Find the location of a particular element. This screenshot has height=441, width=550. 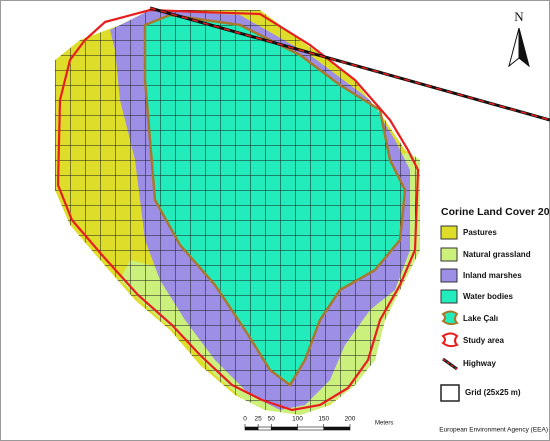

legend-label: Grid (25x25 m) is located at coordinates (493, 392).